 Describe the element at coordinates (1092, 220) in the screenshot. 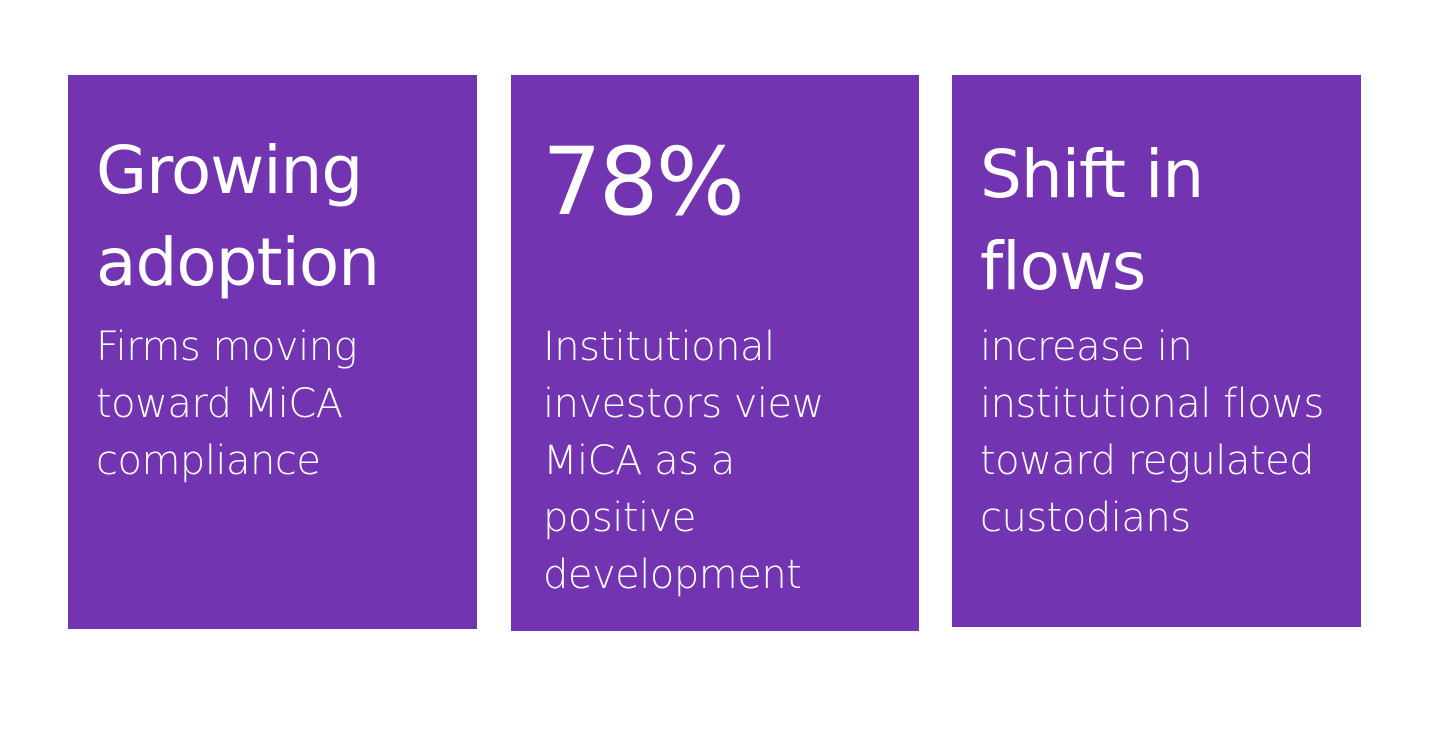

I see `stat-card-title: Shift in flows` at that location.